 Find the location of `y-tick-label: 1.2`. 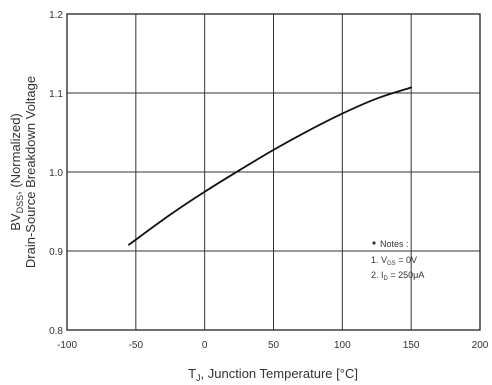

y-tick-label: 1.2 is located at coordinates (56, 15).